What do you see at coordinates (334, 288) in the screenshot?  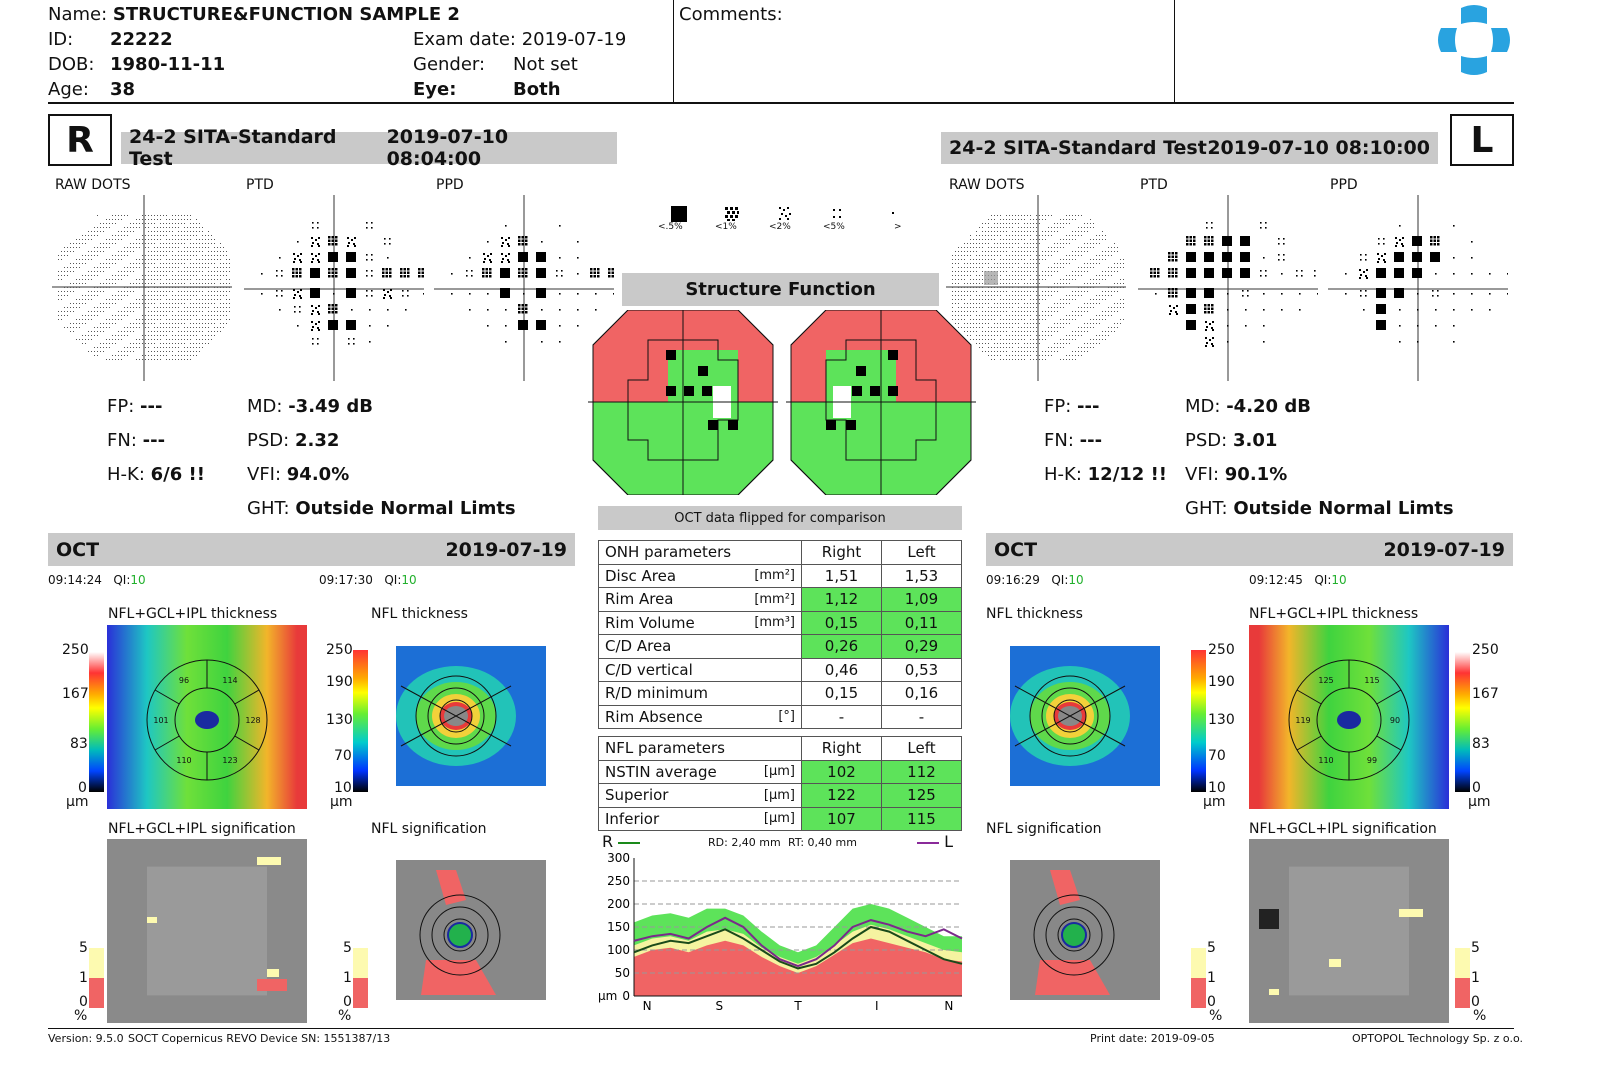 I see `right-ptd-plot` at bounding box center [334, 288].